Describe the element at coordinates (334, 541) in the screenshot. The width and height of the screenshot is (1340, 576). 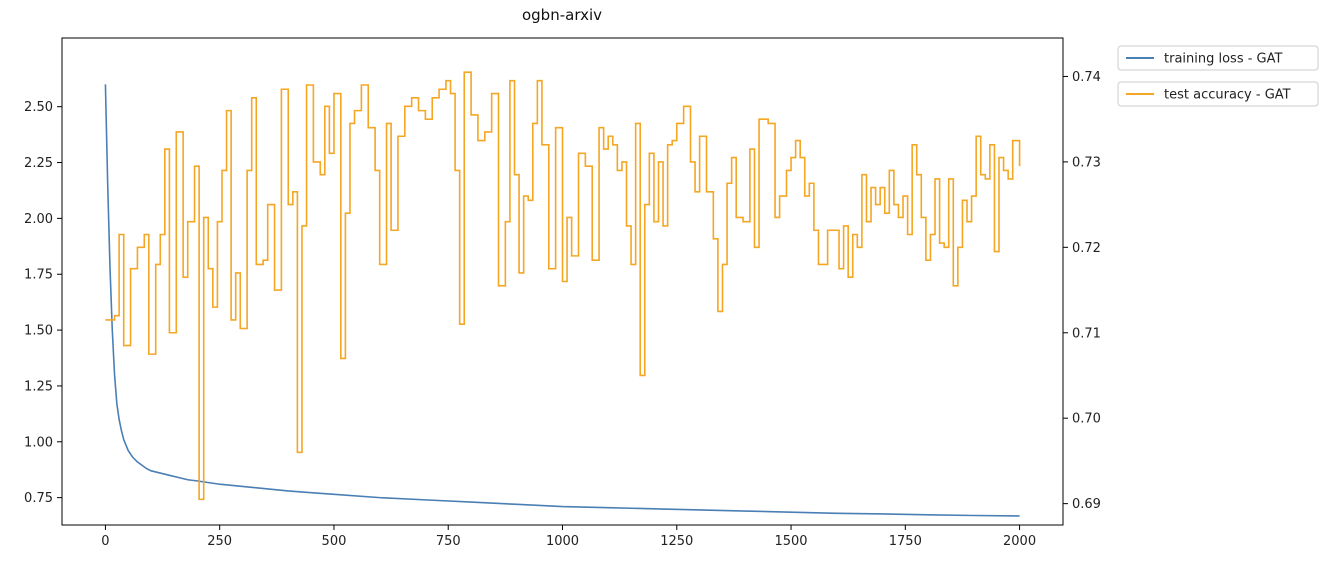
I see `x-tick-label: 500` at that location.